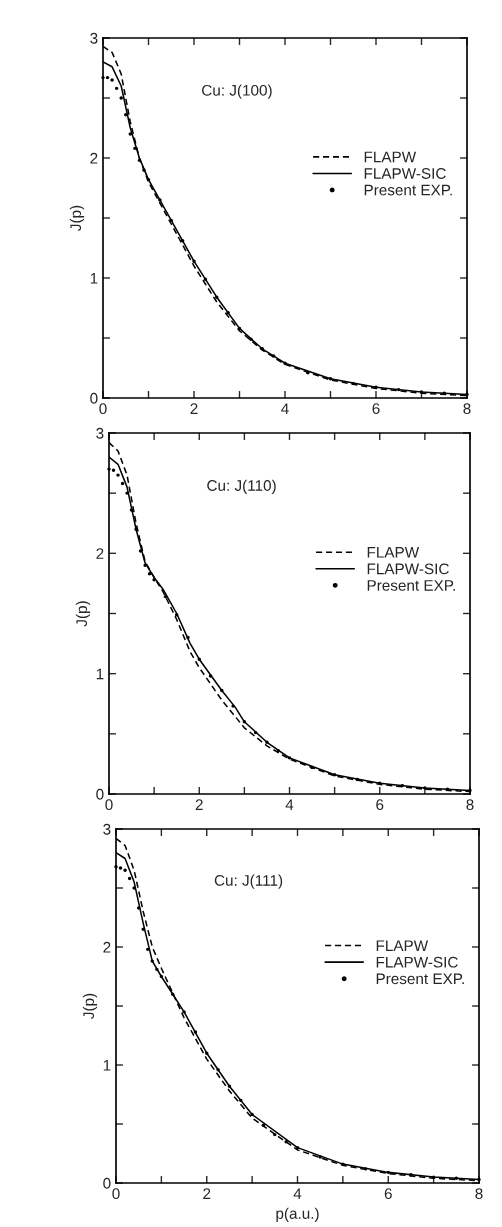  I want to click on text: Cu: J(111), so click(248, 881).